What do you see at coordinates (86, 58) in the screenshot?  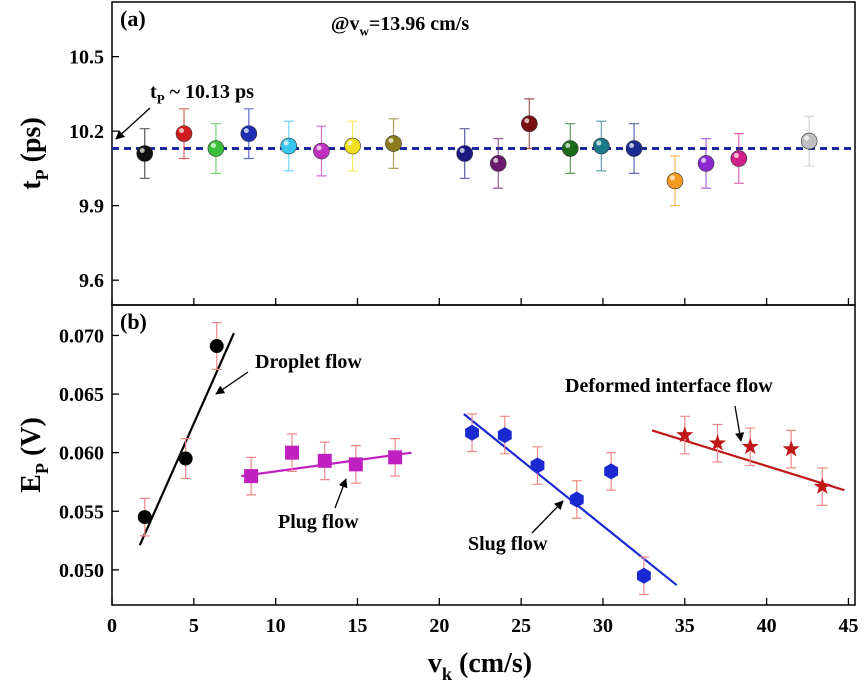 I see `y-tick-label: 10.5` at bounding box center [86, 58].